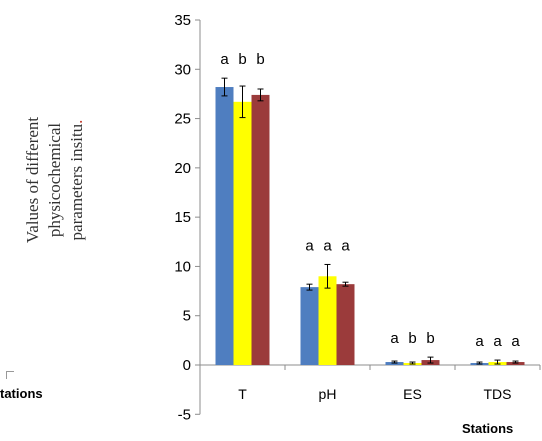  Describe the element at coordinates (328, 394) in the screenshot. I see `x-tick-label-ph: pH` at that location.